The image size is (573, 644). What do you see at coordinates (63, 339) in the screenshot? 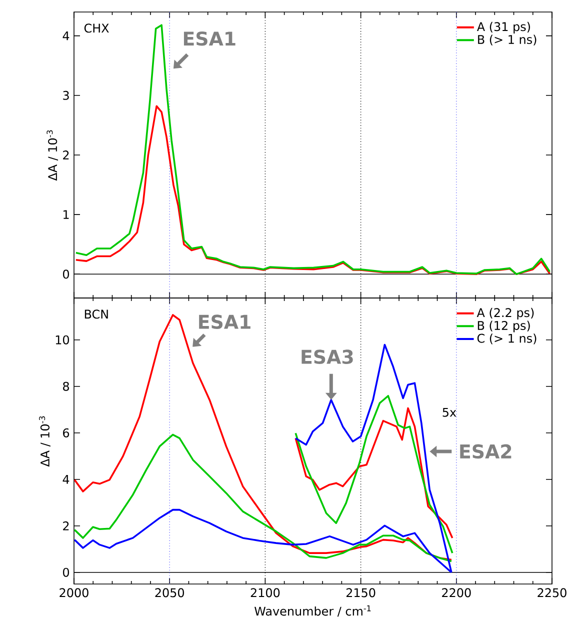
I see `y-tick-label: 10` at bounding box center [63, 339].